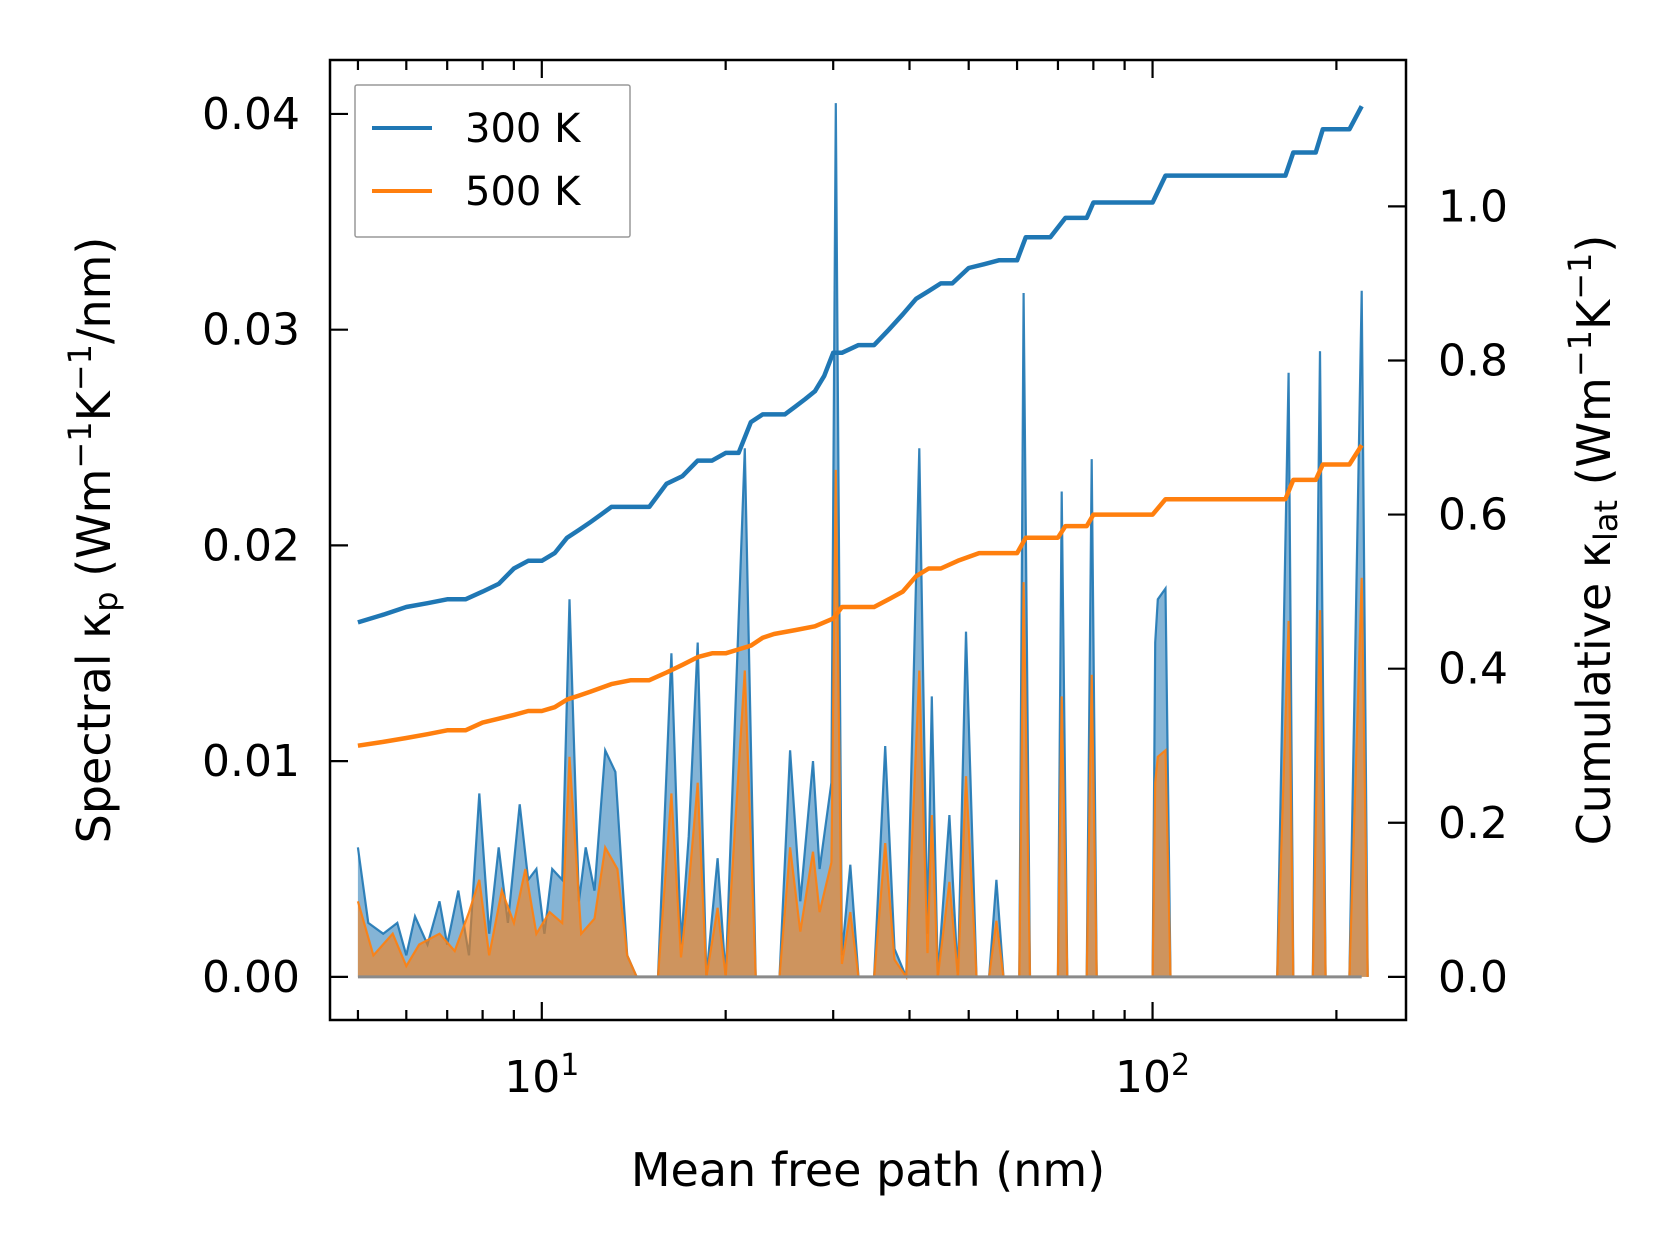 The height and width of the screenshot is (1254, 1679). I want to click on y-axis-left-label: Spectral κp (Wm−1K−1/nm), so click(93, 540).